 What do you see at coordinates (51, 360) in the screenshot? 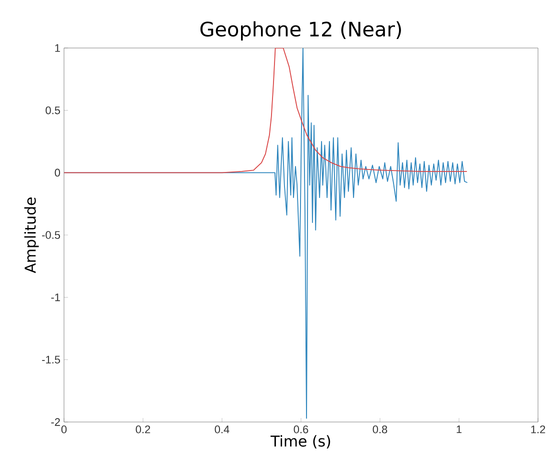
I see `y-tick-label: -1.5` at bounding box center [51, 360].